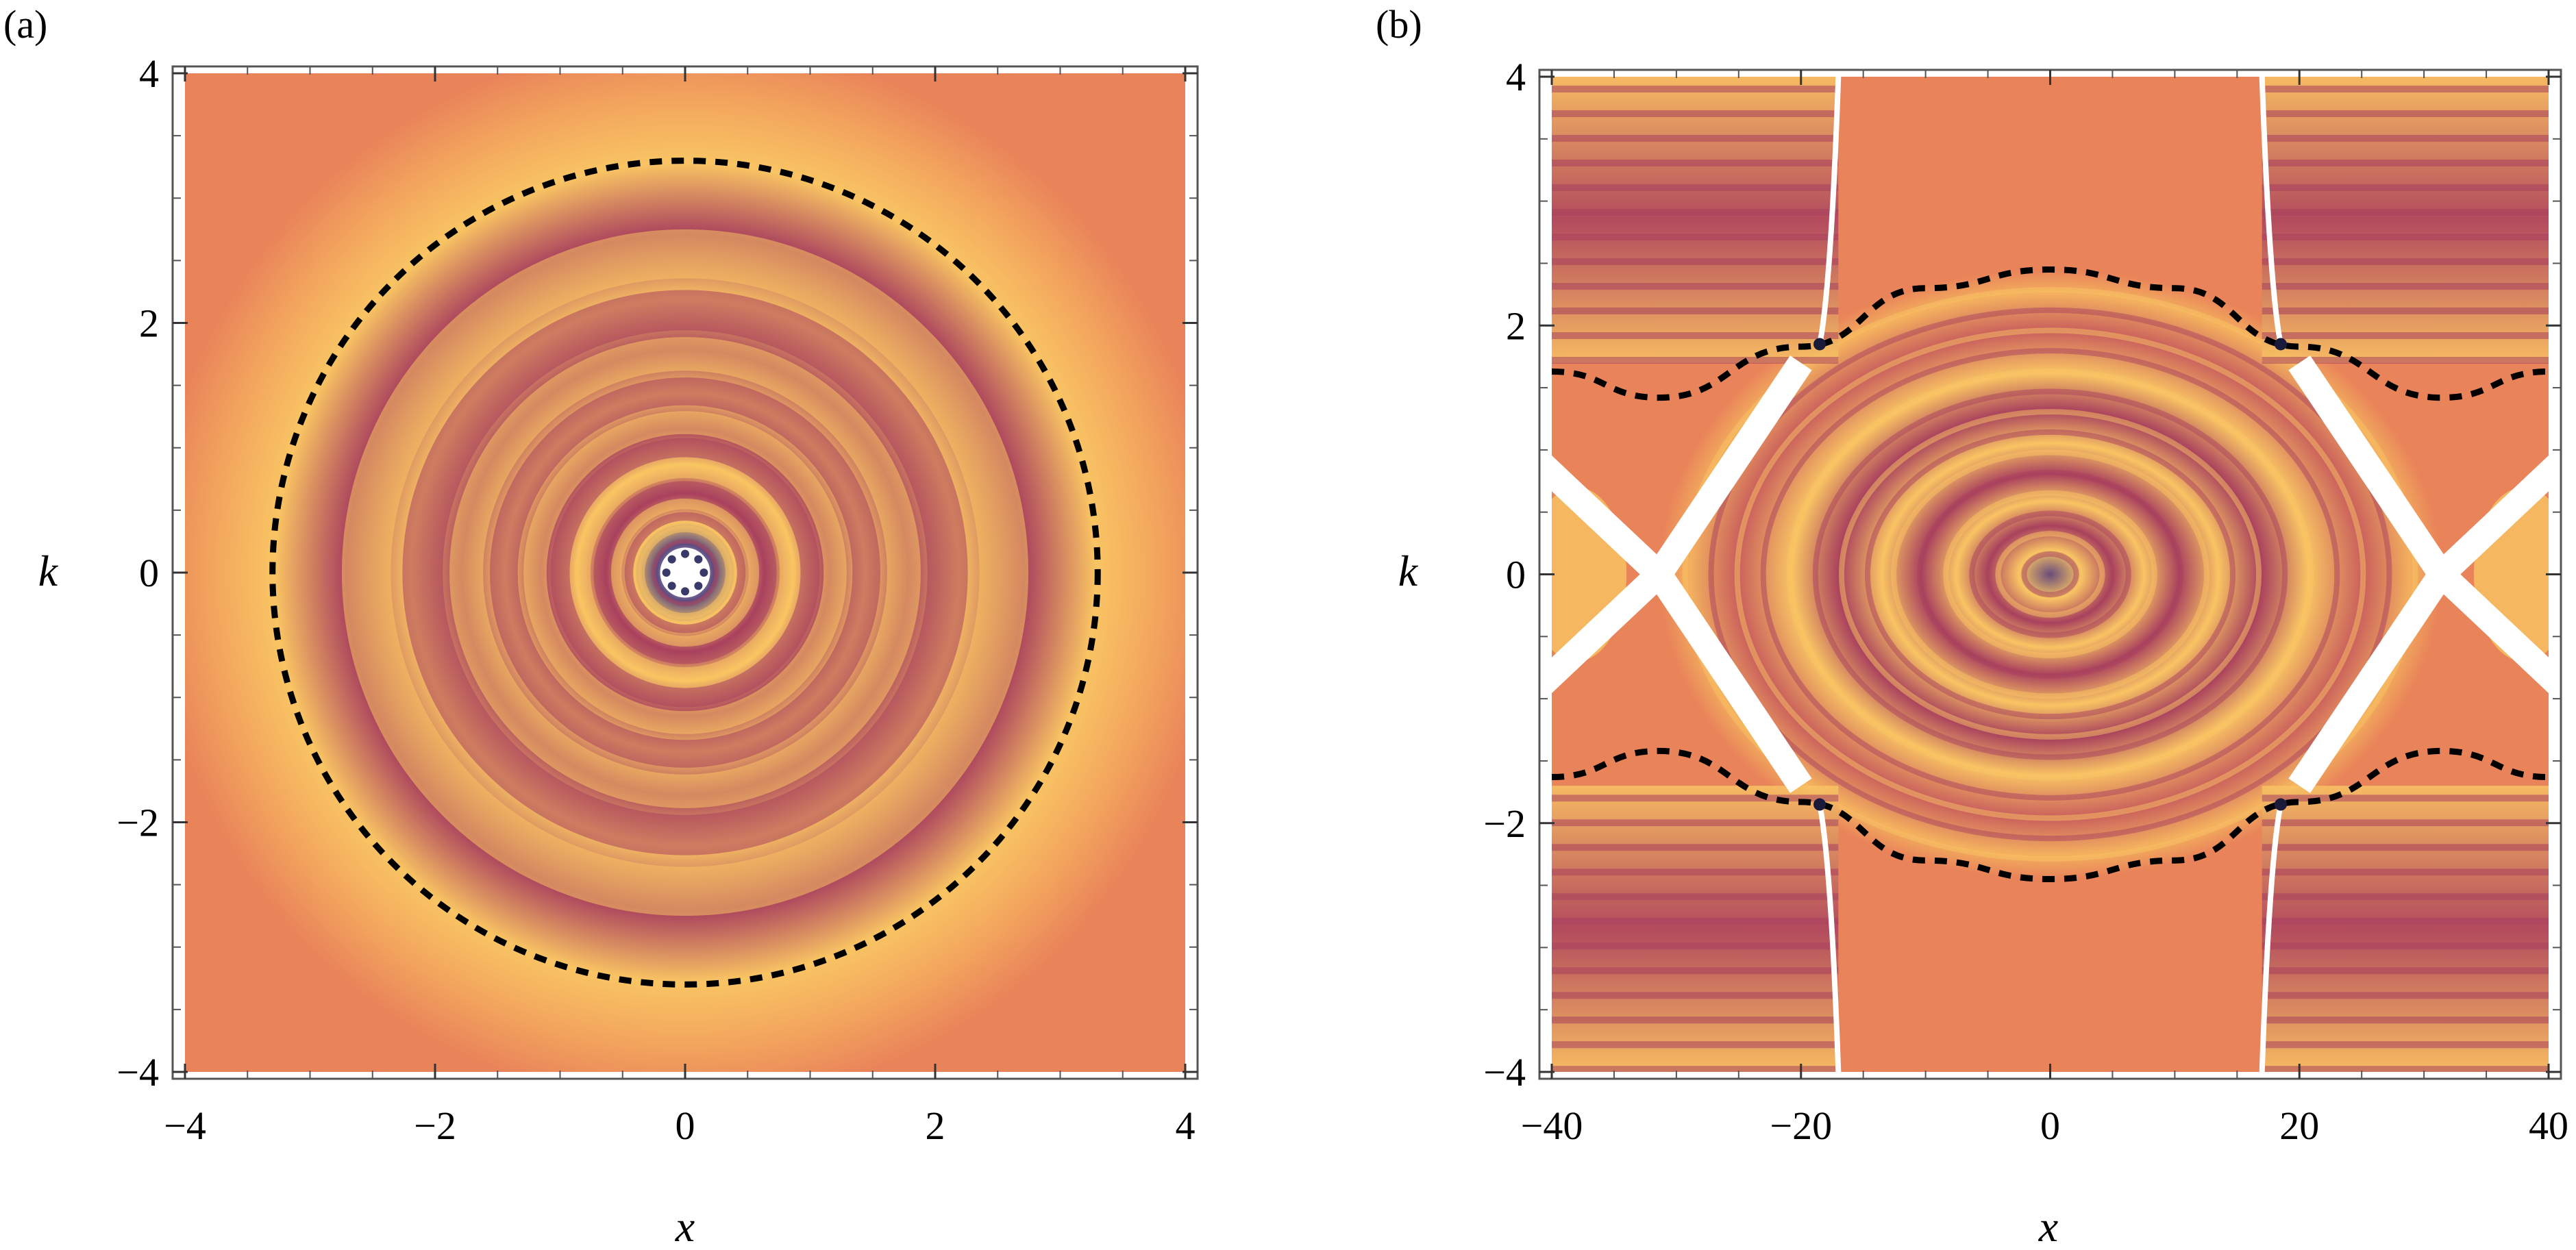  What do you see at coordinates (1552, 1125) in the screenshot?
I see `panel-b-xtick-label: −40` at bounding box center [1552, 1125].